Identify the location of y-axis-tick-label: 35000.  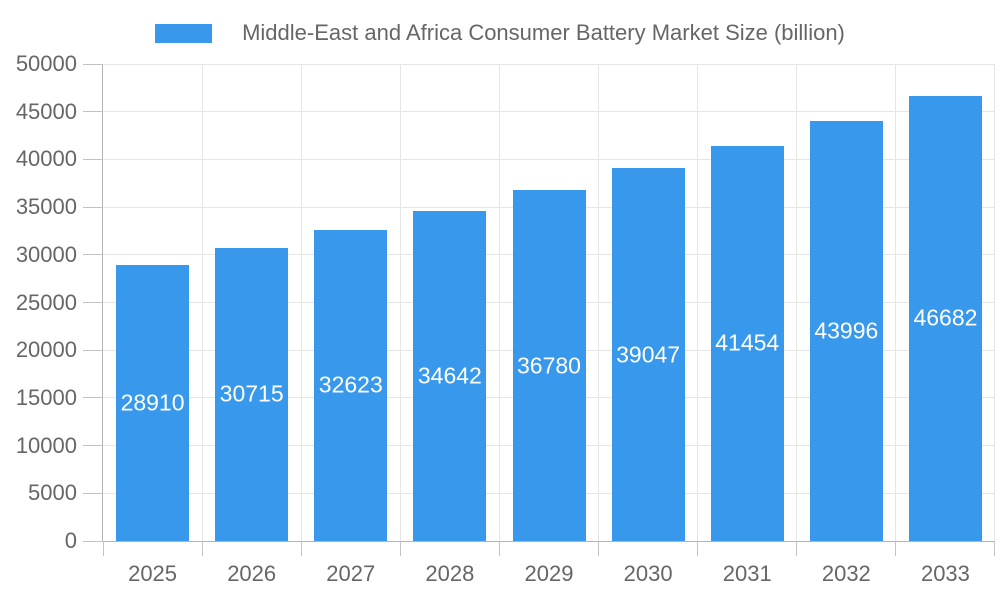
(46, 207).